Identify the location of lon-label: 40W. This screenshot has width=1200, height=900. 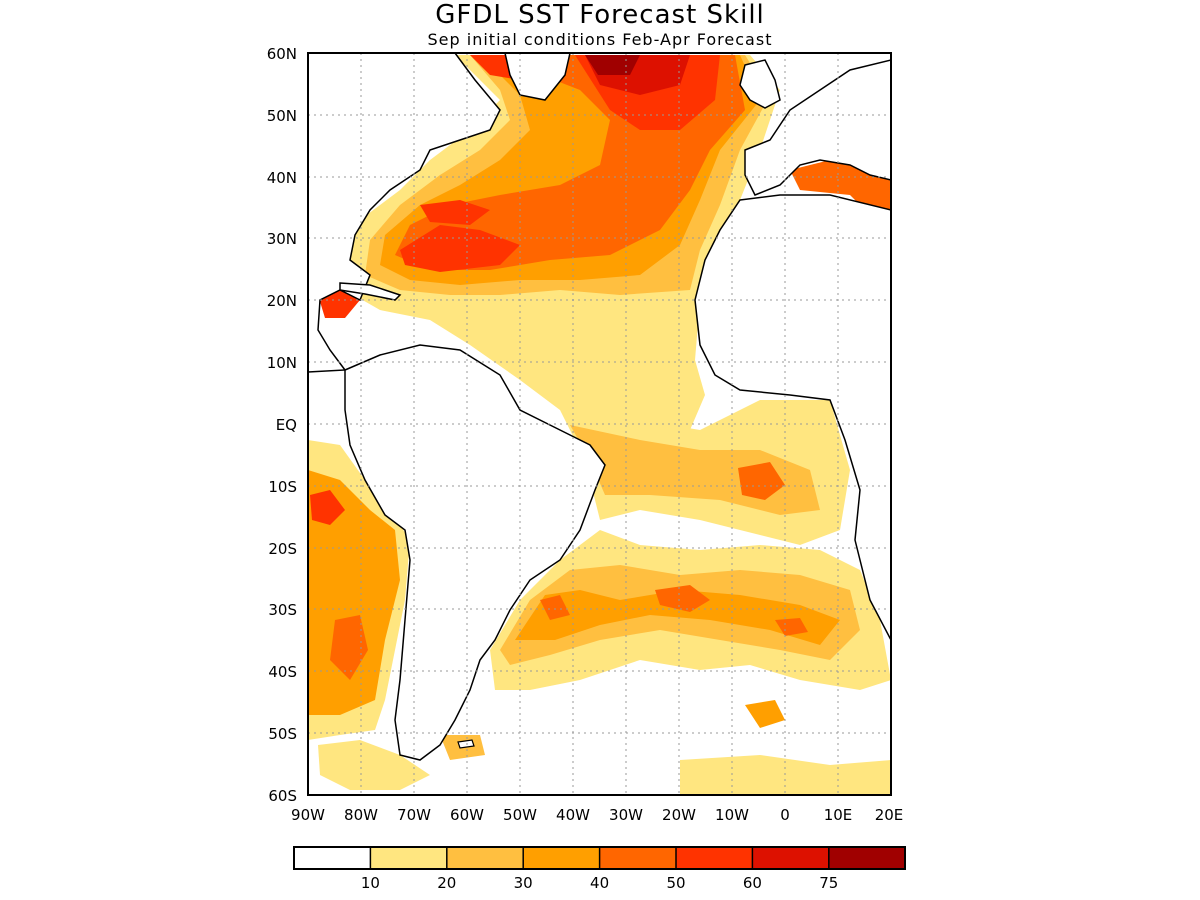
(573, 815).